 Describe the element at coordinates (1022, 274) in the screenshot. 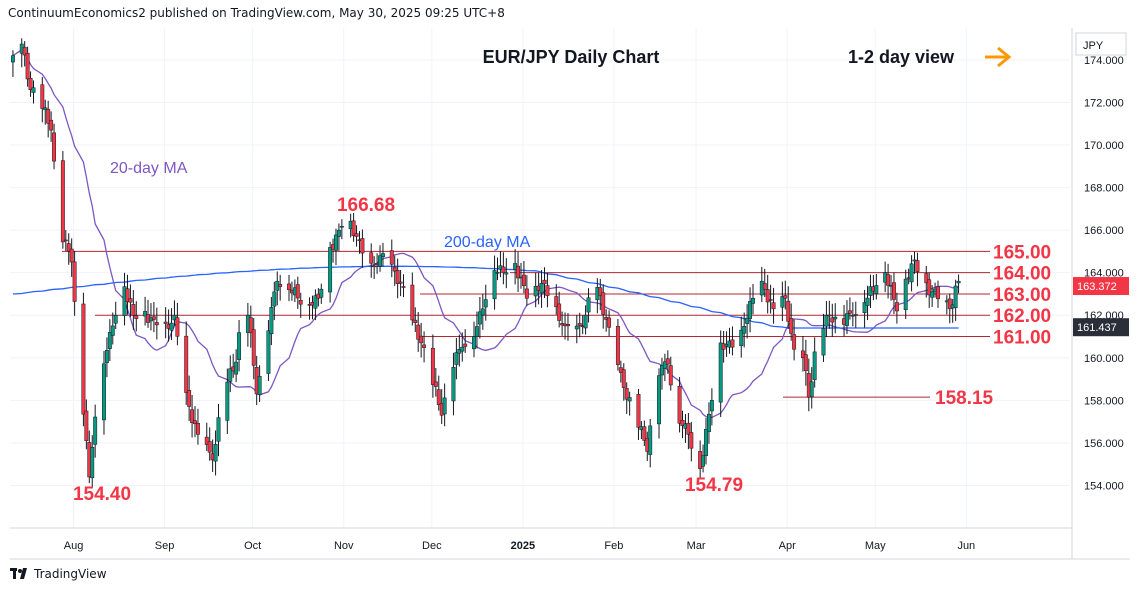

I see `level-label: 164.00` at that location.